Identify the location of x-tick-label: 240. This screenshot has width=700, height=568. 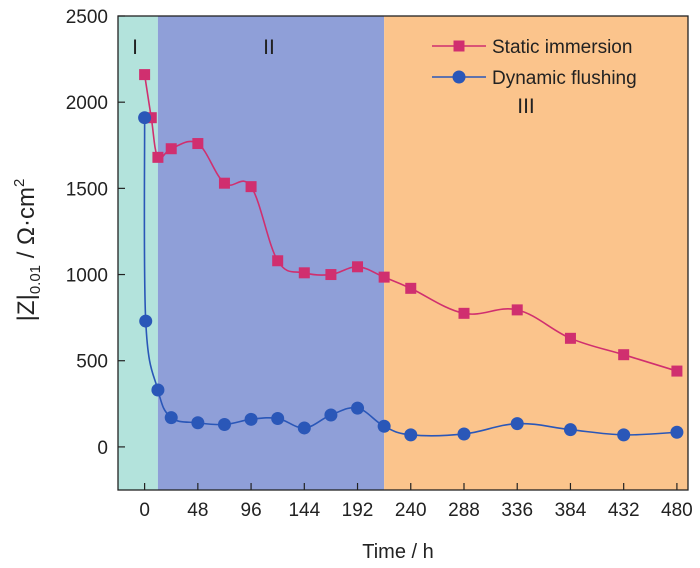
(411, 510).